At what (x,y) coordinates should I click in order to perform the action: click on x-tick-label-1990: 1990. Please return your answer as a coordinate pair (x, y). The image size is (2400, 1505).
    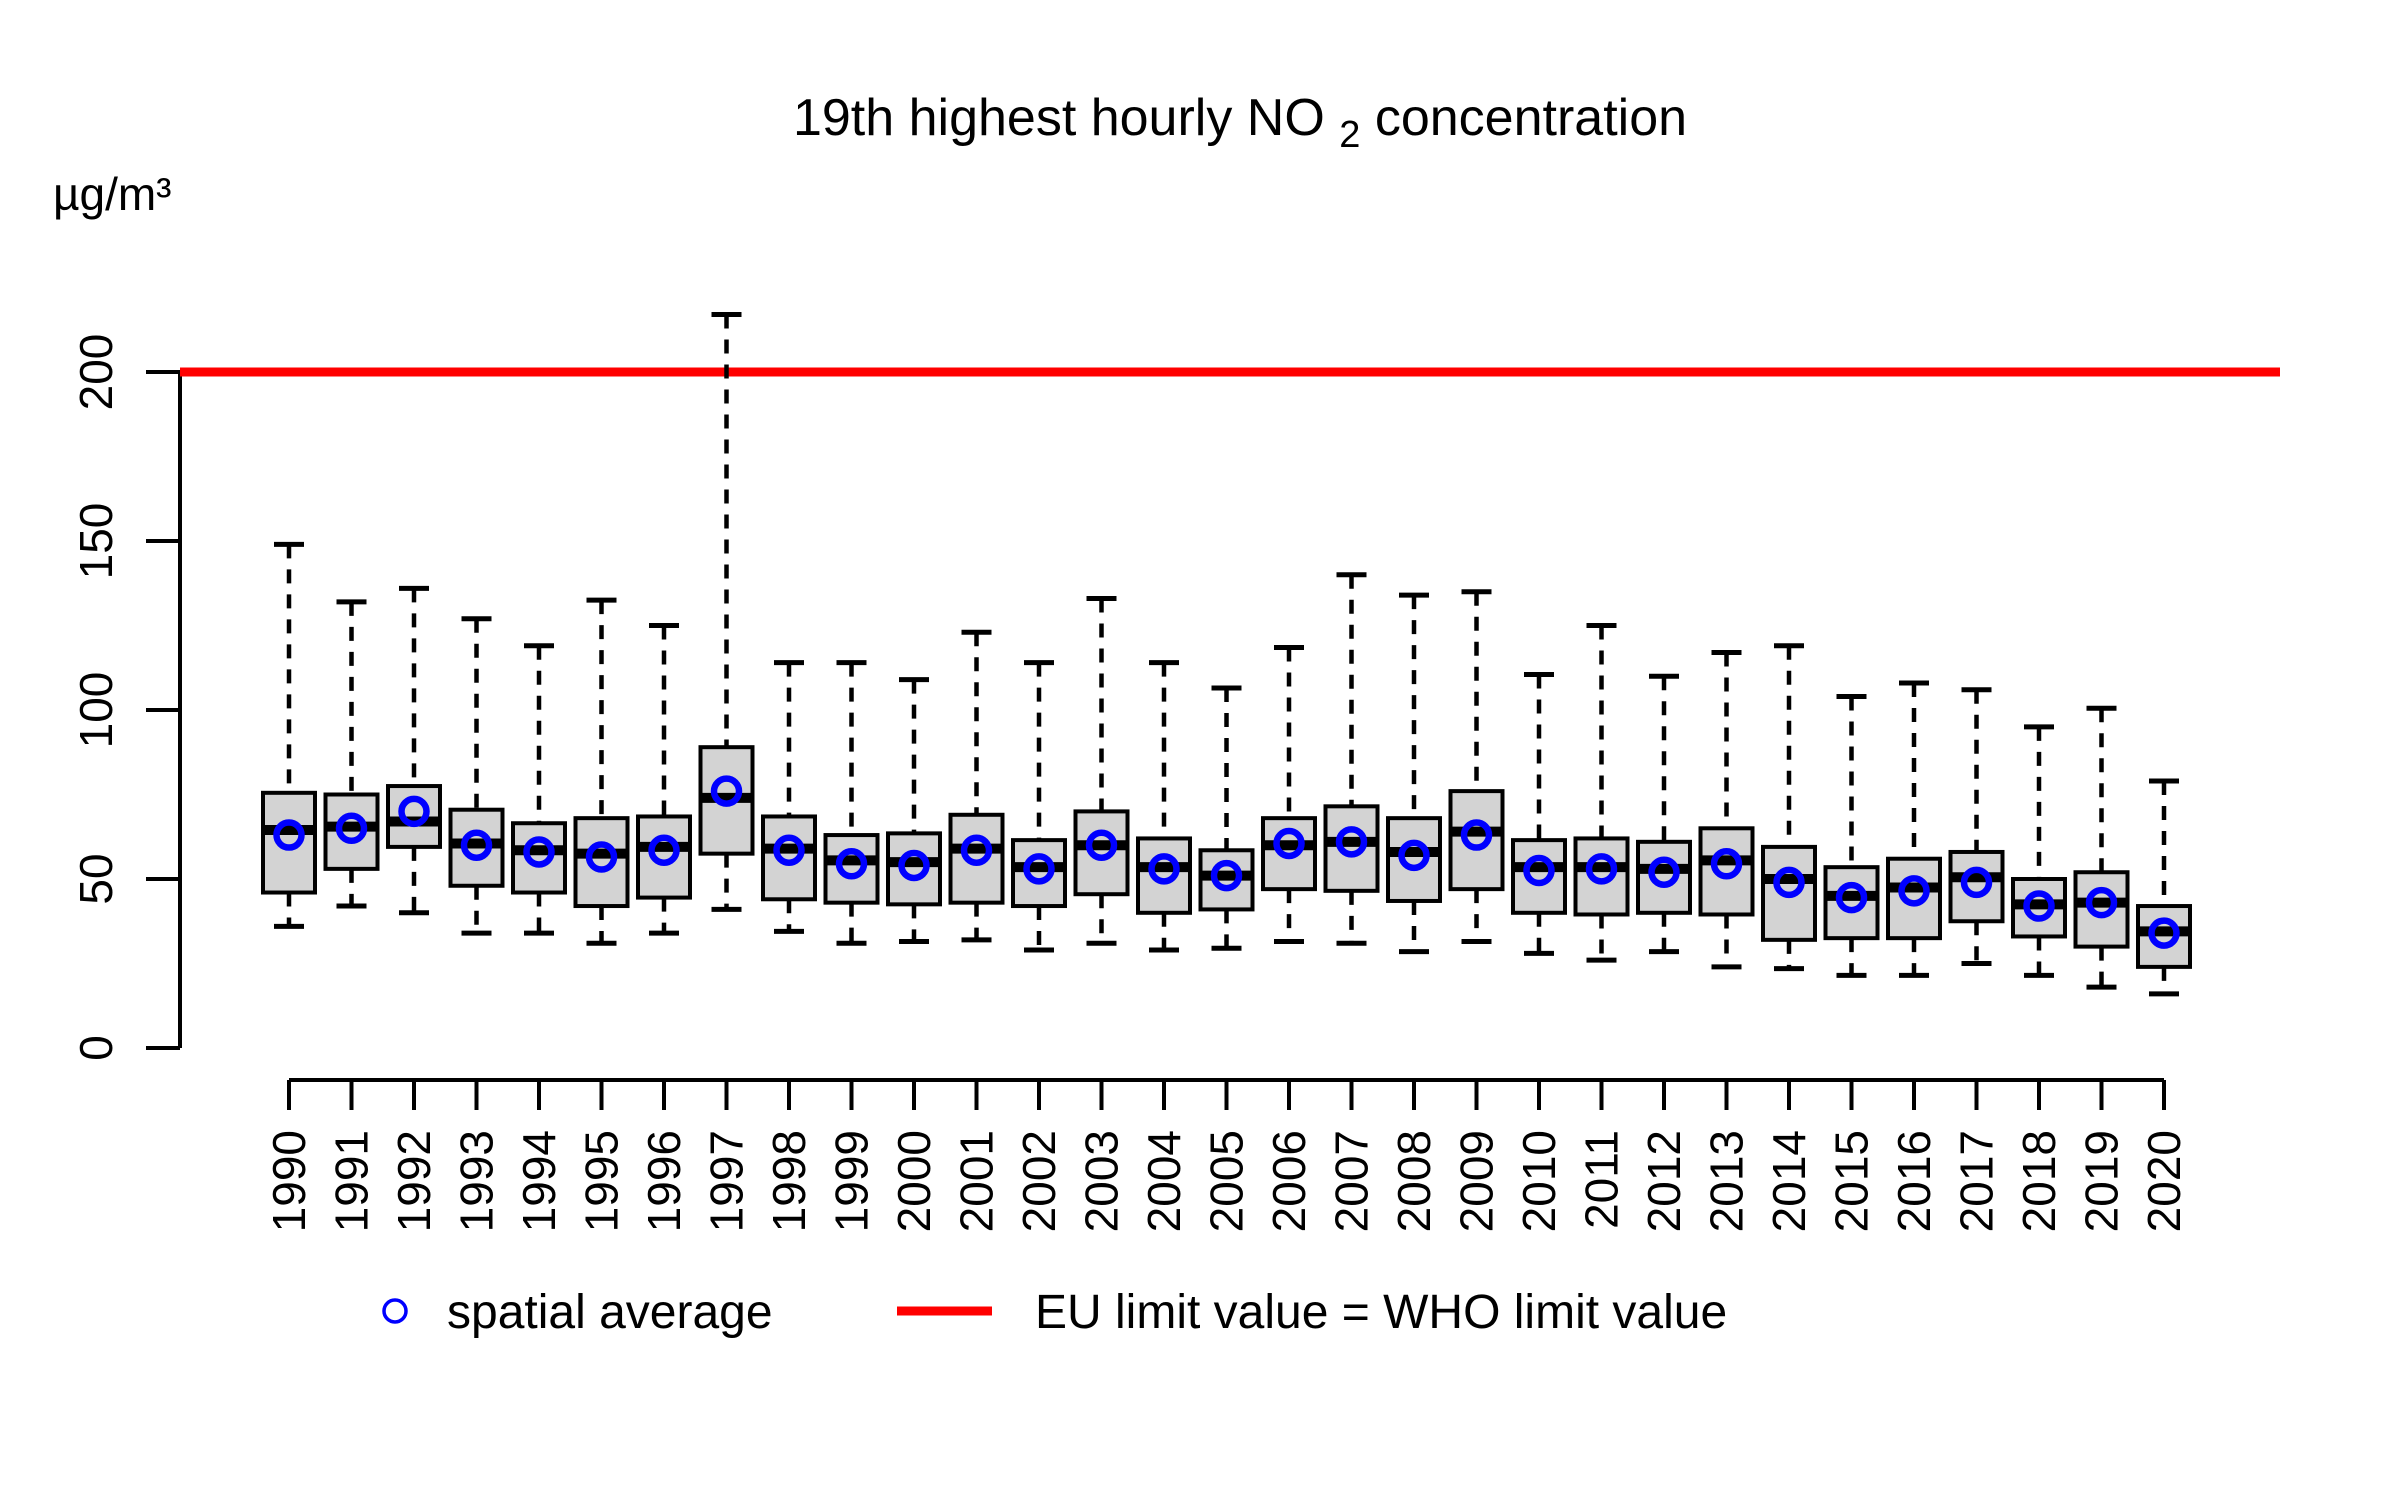
    Looking at the image, I should click on (289, 1181).